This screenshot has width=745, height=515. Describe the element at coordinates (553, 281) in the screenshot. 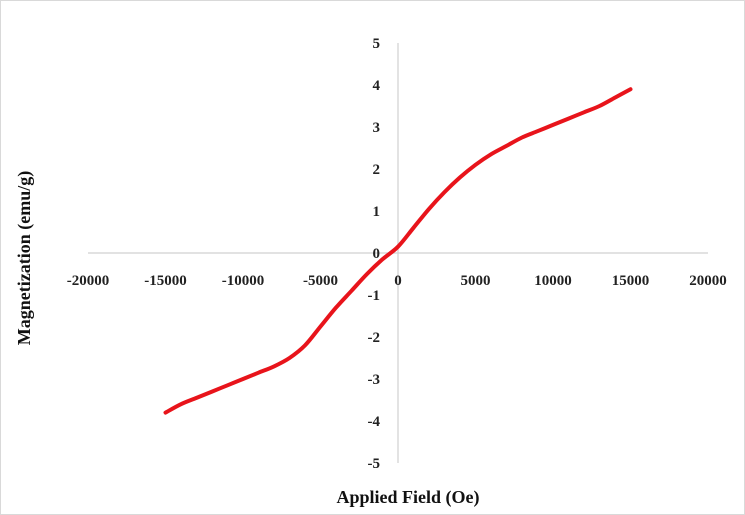

I see `x-tick-label: 10000` at that location.